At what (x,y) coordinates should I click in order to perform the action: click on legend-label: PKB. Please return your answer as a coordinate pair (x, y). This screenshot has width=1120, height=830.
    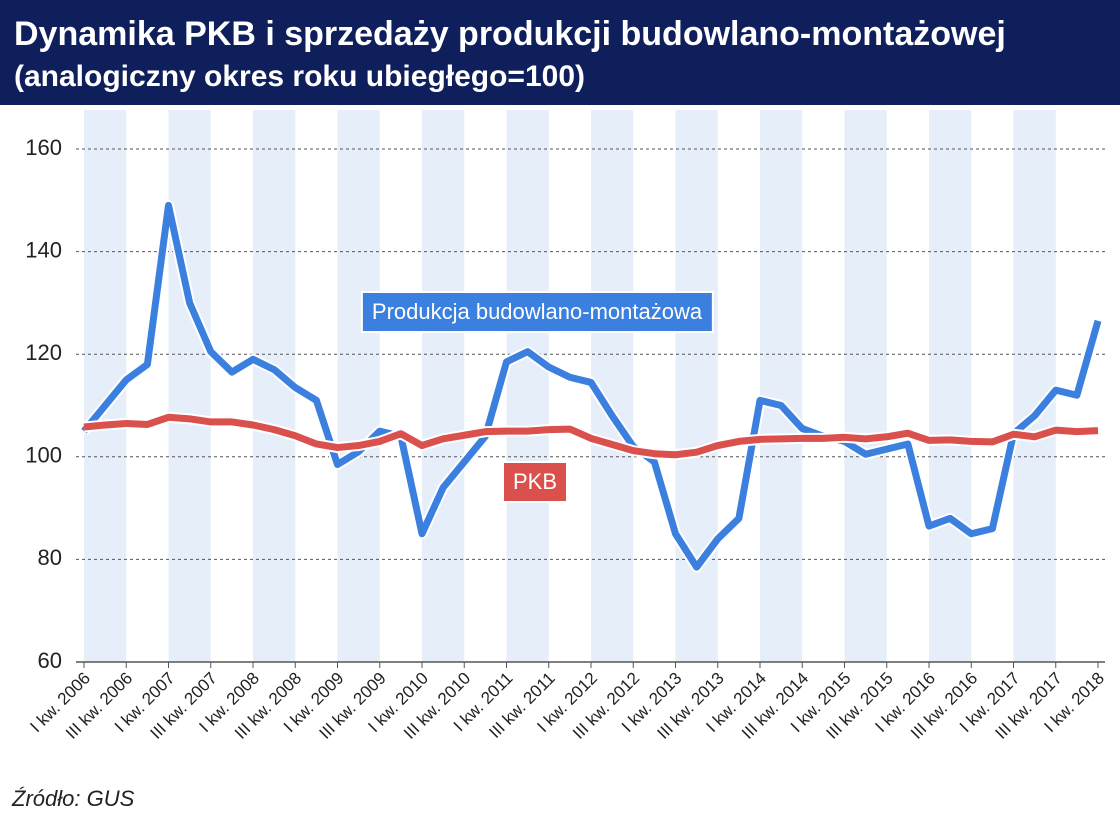
    Looking at the image, I should click on (535, 481).